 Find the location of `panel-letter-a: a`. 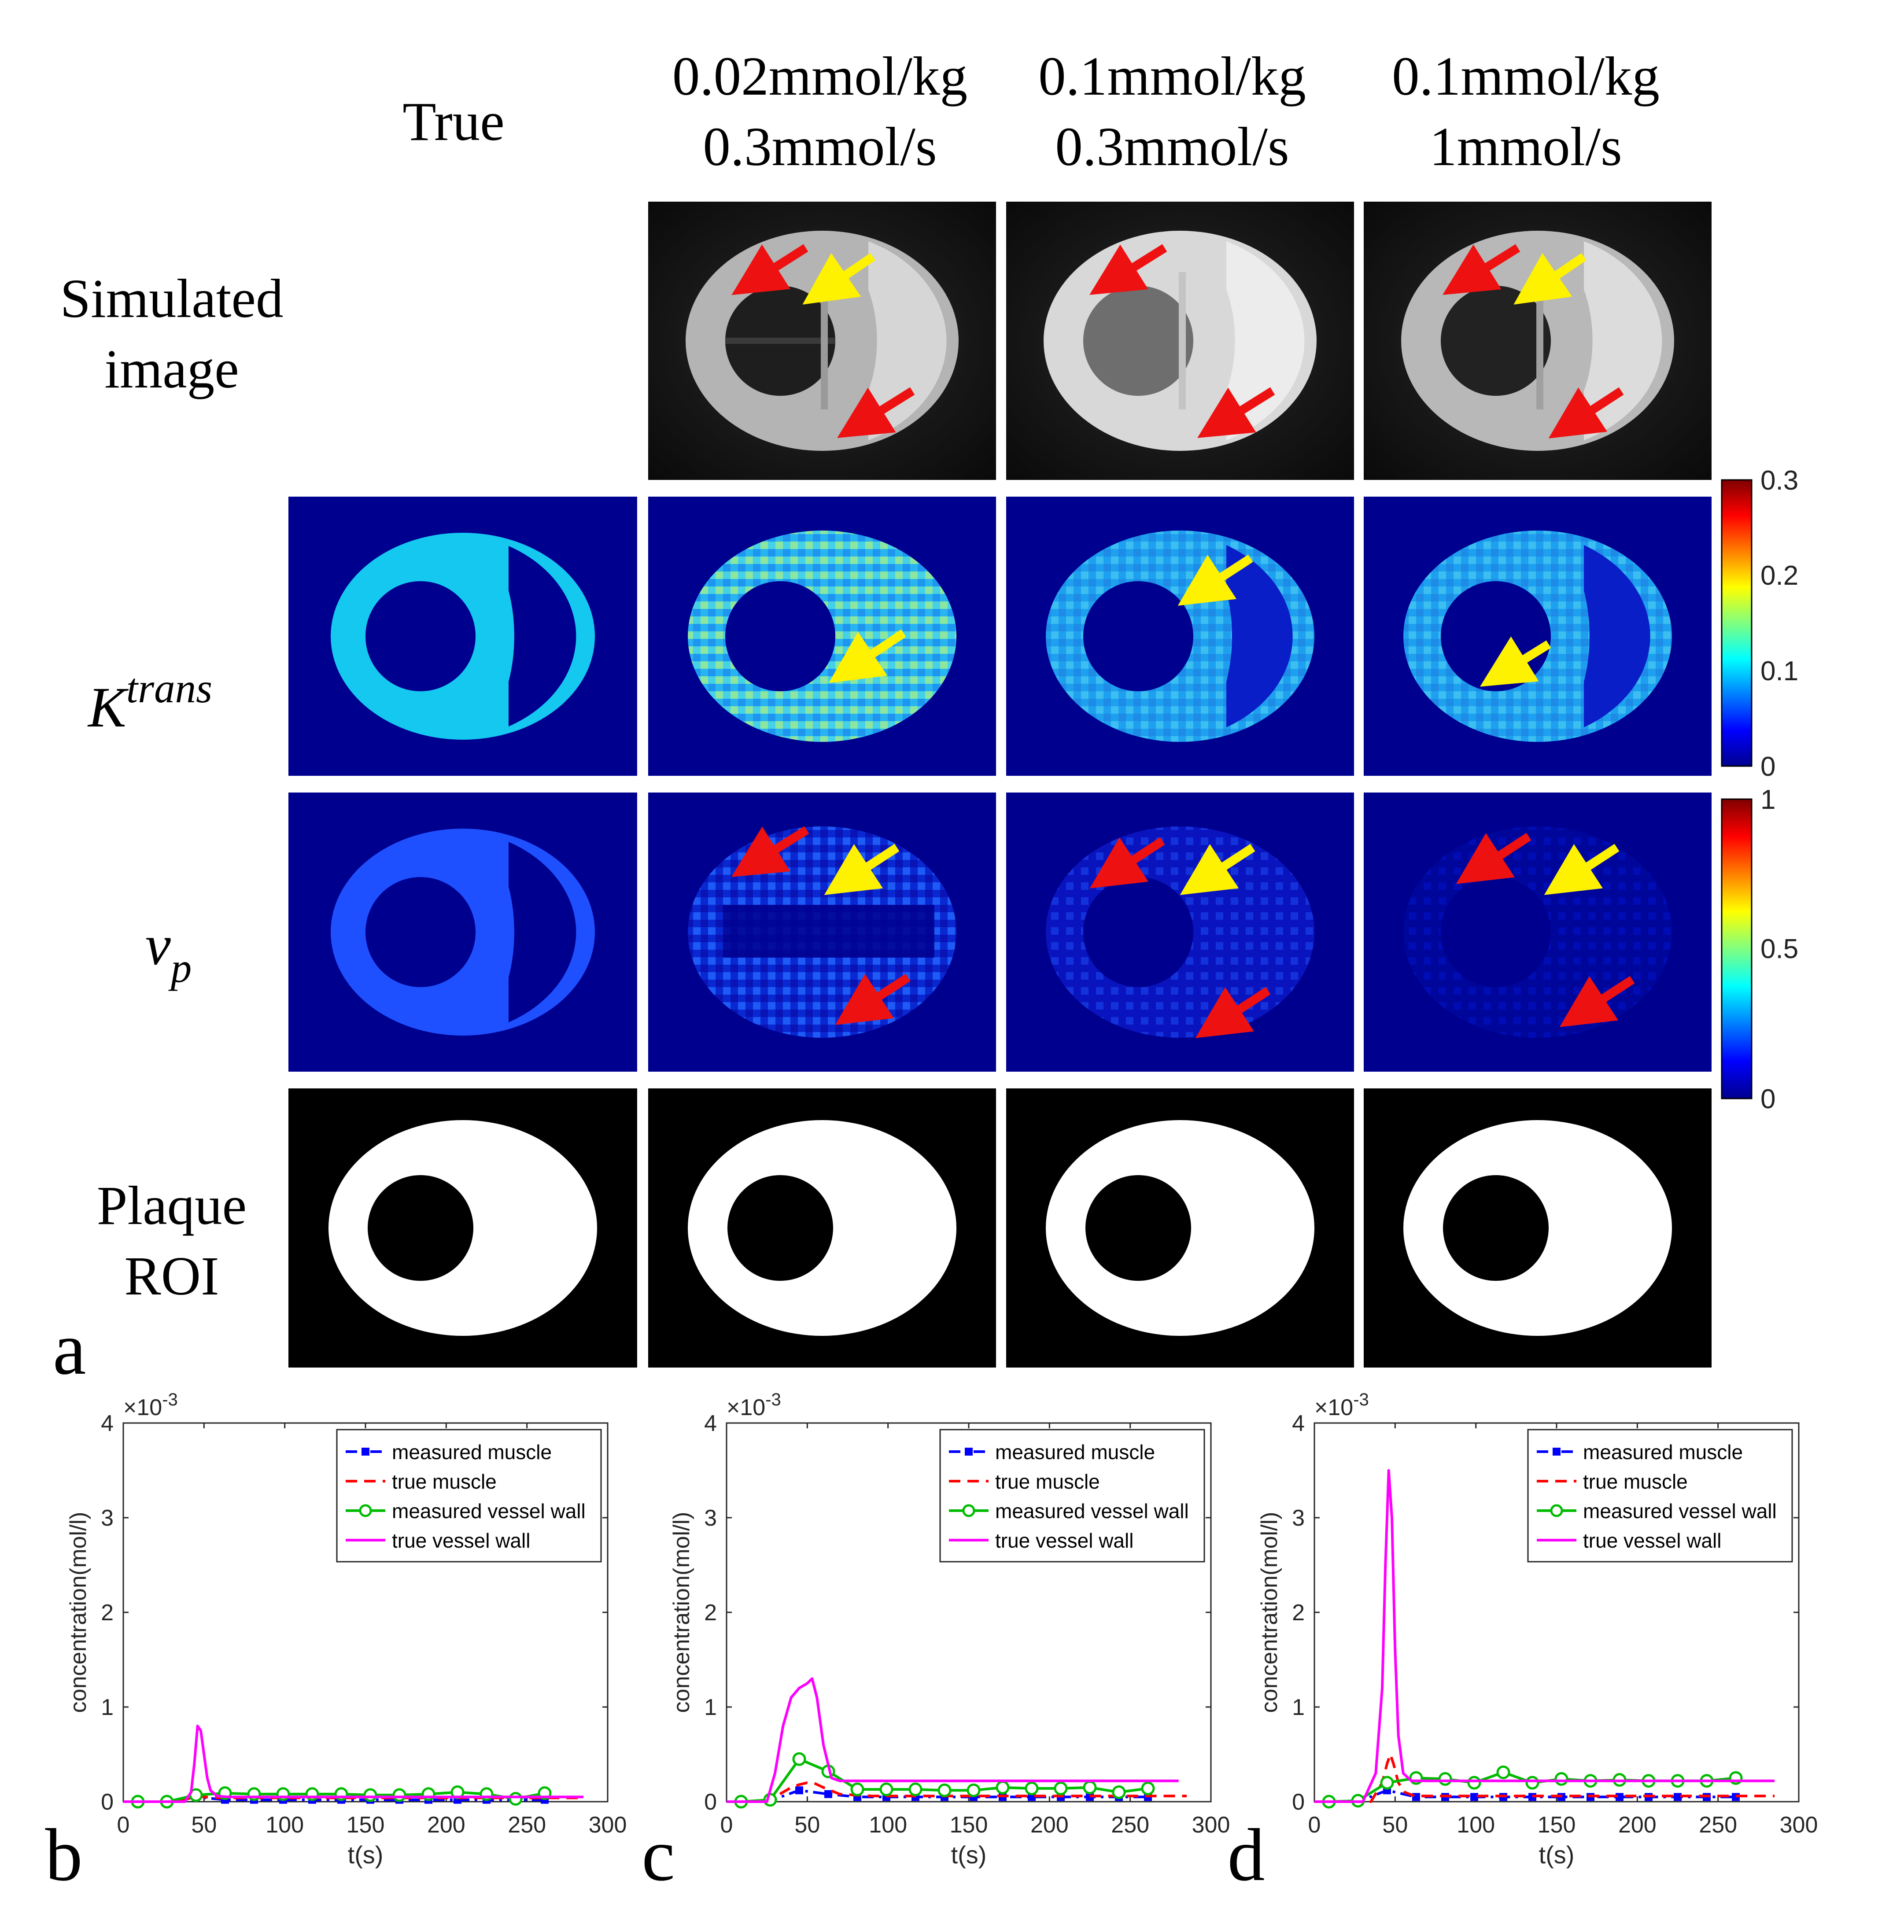

panel-letter-a: a is located at coordinates (69, 1348).